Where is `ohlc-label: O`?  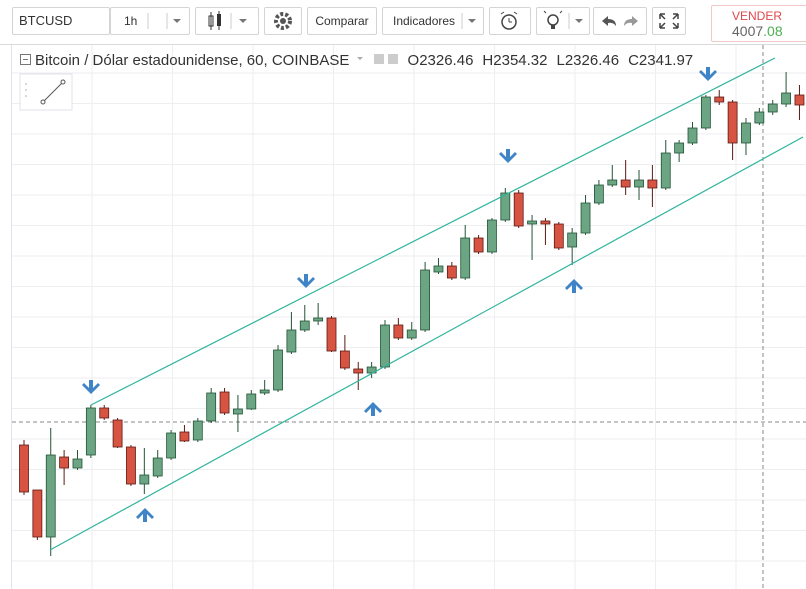
ohlc-label: O is located at coordinates (413, 60).